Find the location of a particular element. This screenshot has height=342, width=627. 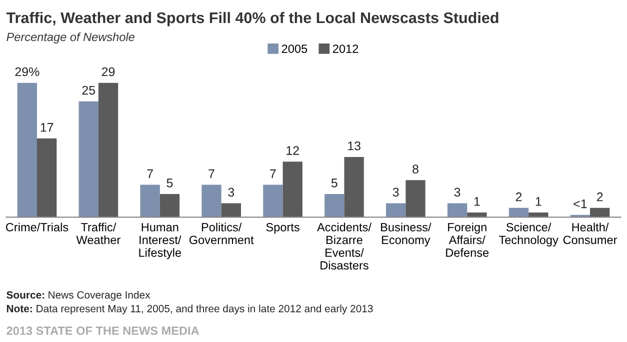

data-label: 29% is located at coordinates (27, 71).